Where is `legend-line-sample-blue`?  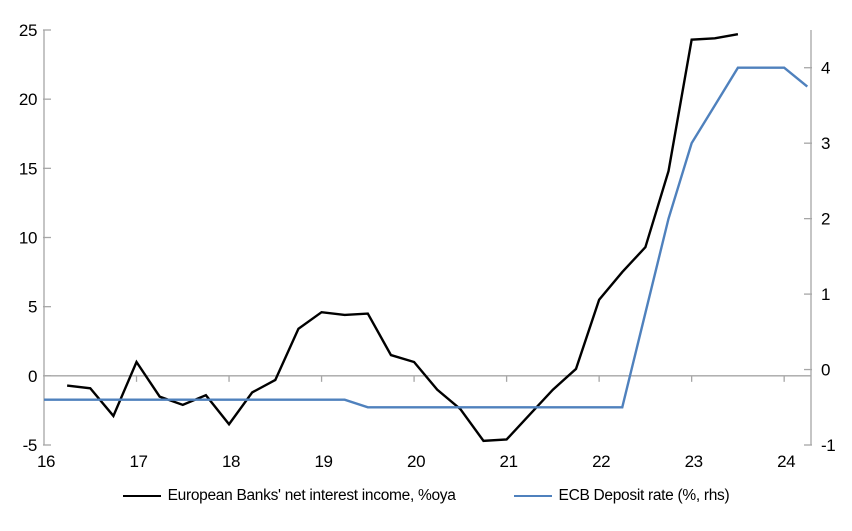
legend-line-sample-blue is located at coordinates (532, 496).